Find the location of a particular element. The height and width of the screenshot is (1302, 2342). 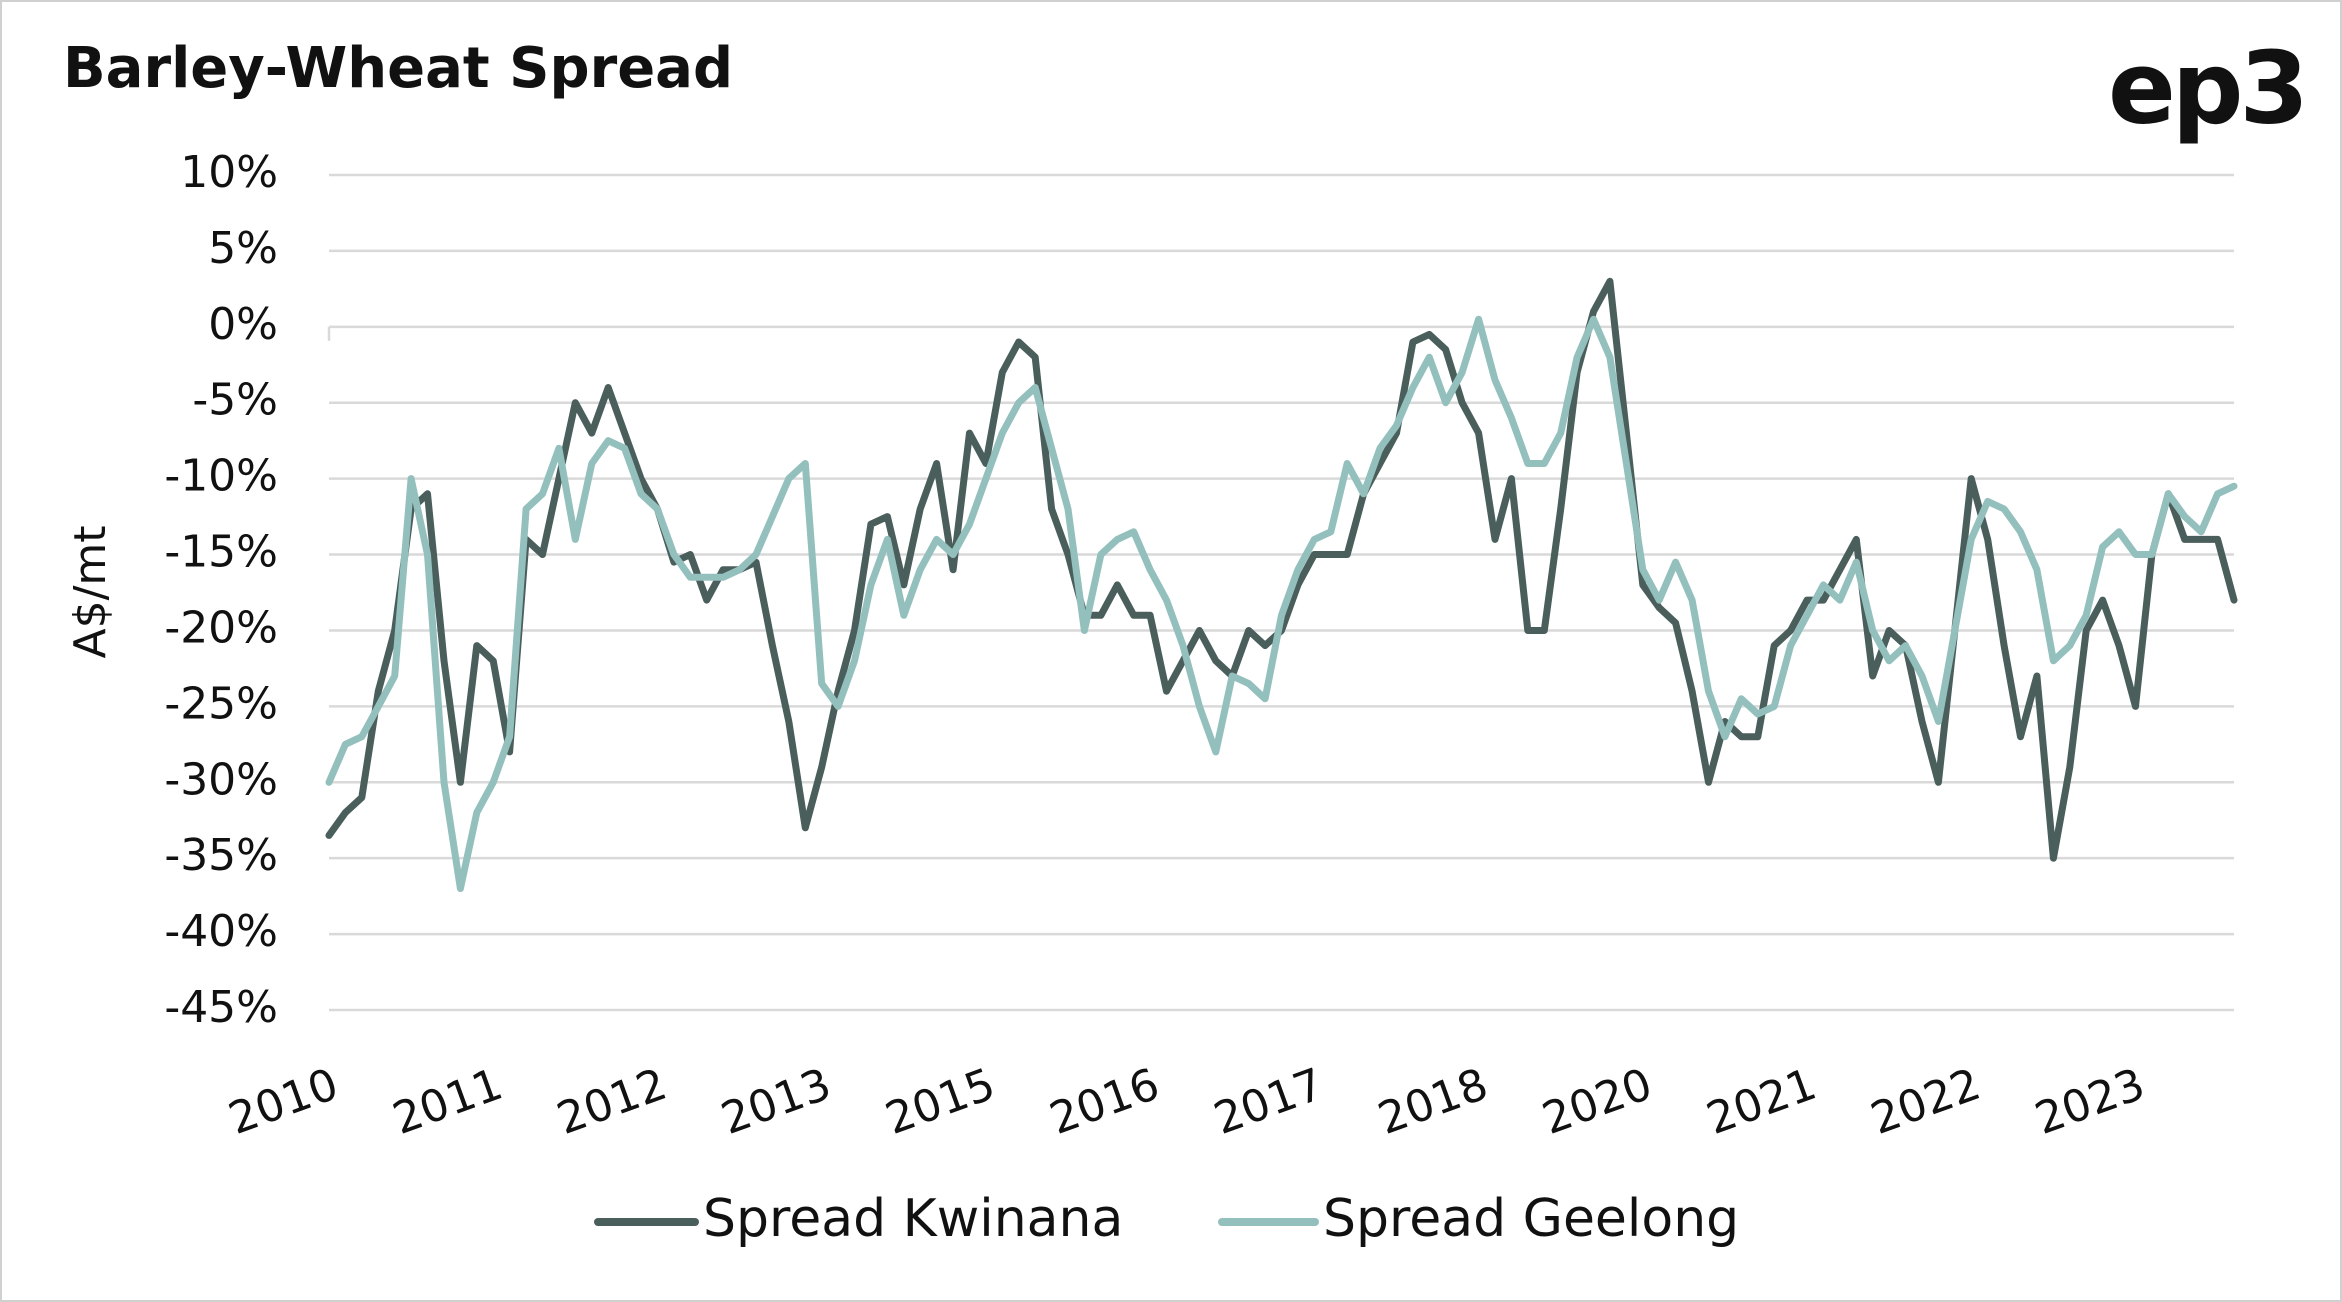

legend-label: Spread Geelong is located at coordinates (1531, 1219).